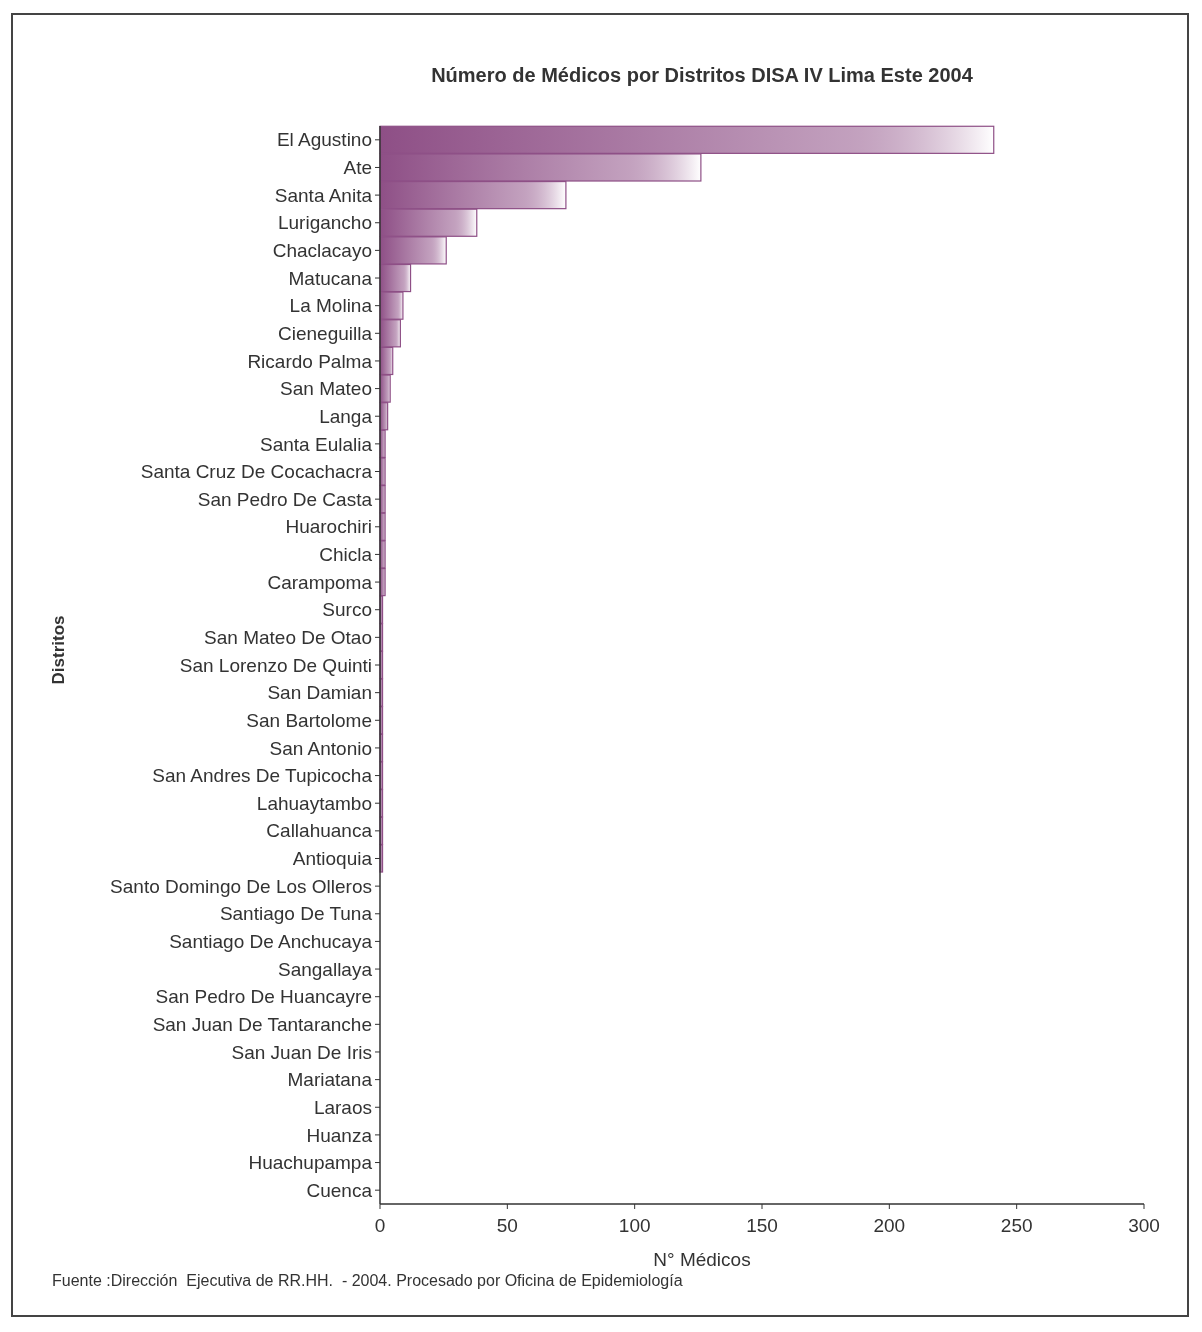 The image size is (1202, 1332). Describe the element at coordinates (339, 1135) in the screenshot. I see `y-tick-label: Huanza` at that location.